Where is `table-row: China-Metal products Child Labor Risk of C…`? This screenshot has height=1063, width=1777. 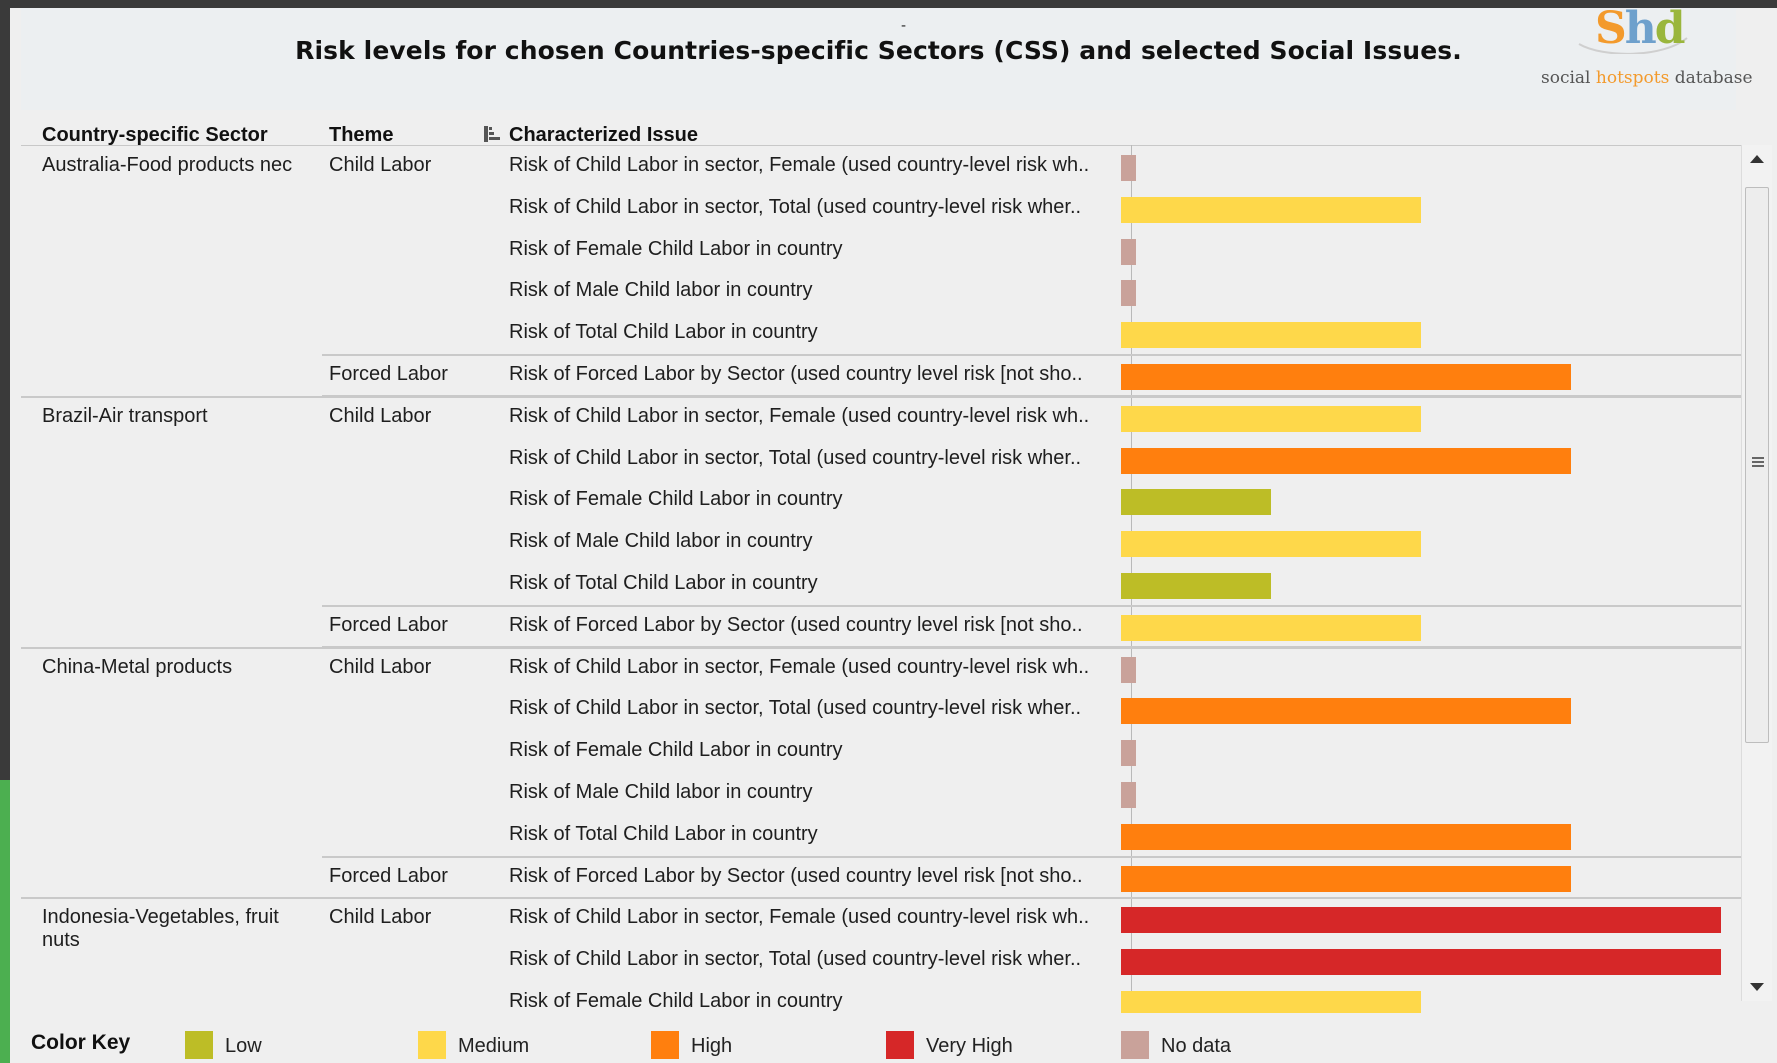
table-row: China-Metal products Child Labor Risk of C… is located at coordinates (881, 667).